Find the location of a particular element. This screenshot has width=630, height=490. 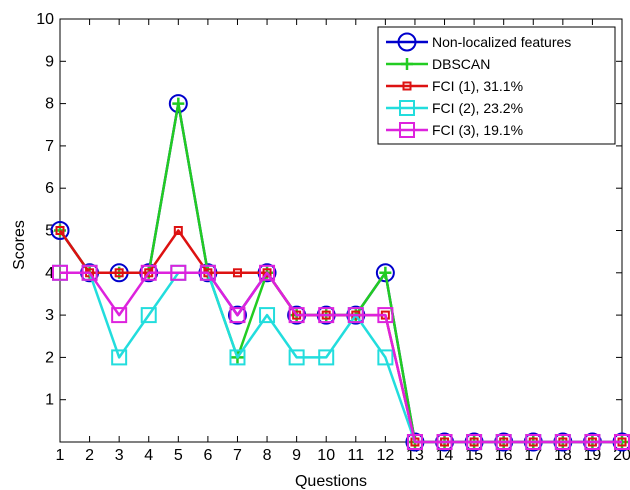

legend-entry: Non-localized features is located at coordinates (478, 42).